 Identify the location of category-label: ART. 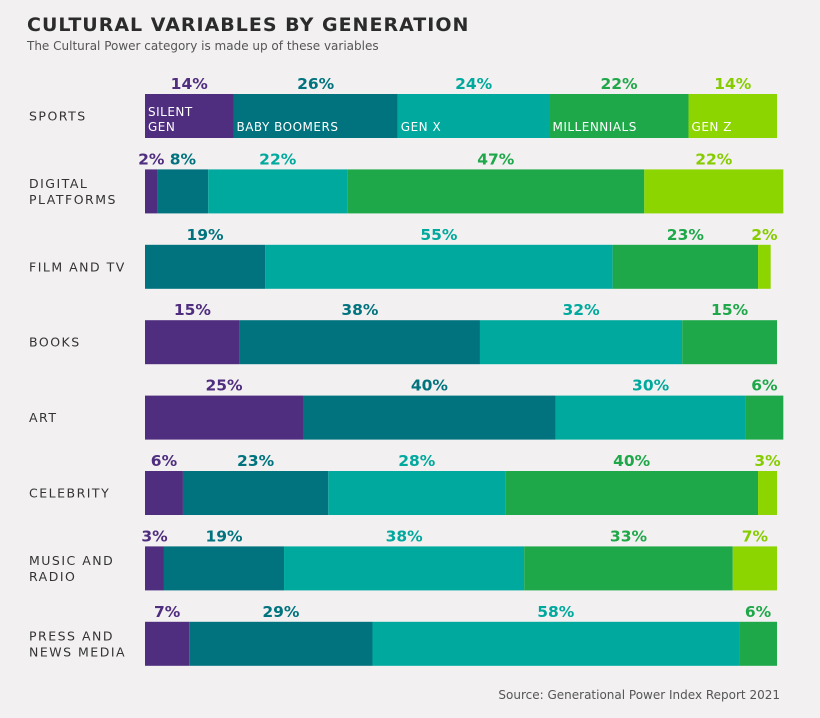
(43, 417).